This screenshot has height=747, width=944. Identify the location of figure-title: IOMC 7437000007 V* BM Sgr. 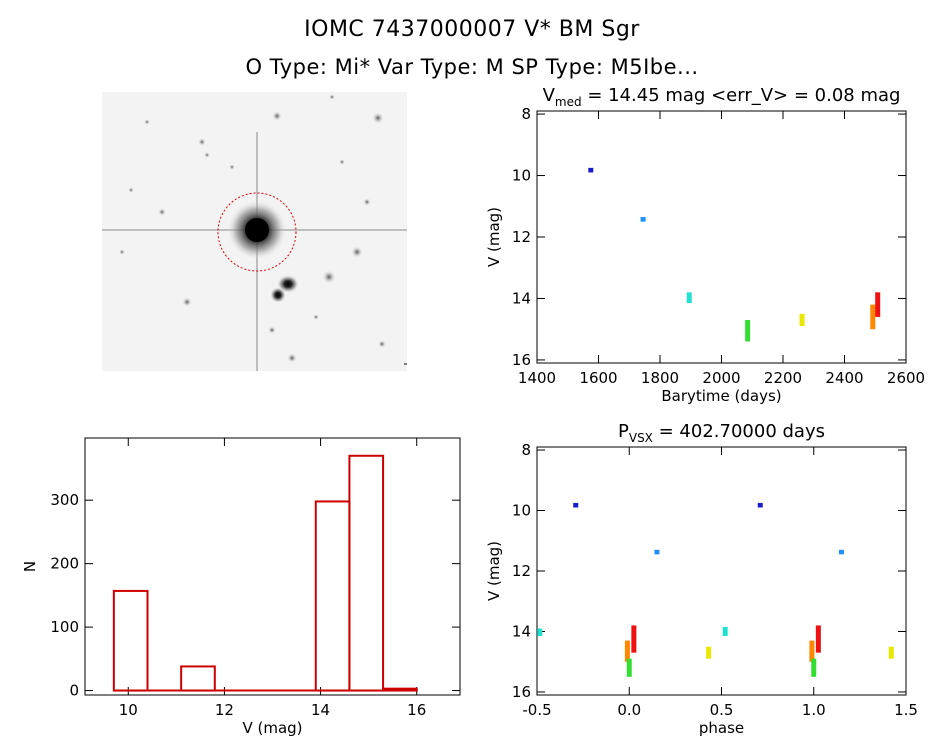
(472, 29).